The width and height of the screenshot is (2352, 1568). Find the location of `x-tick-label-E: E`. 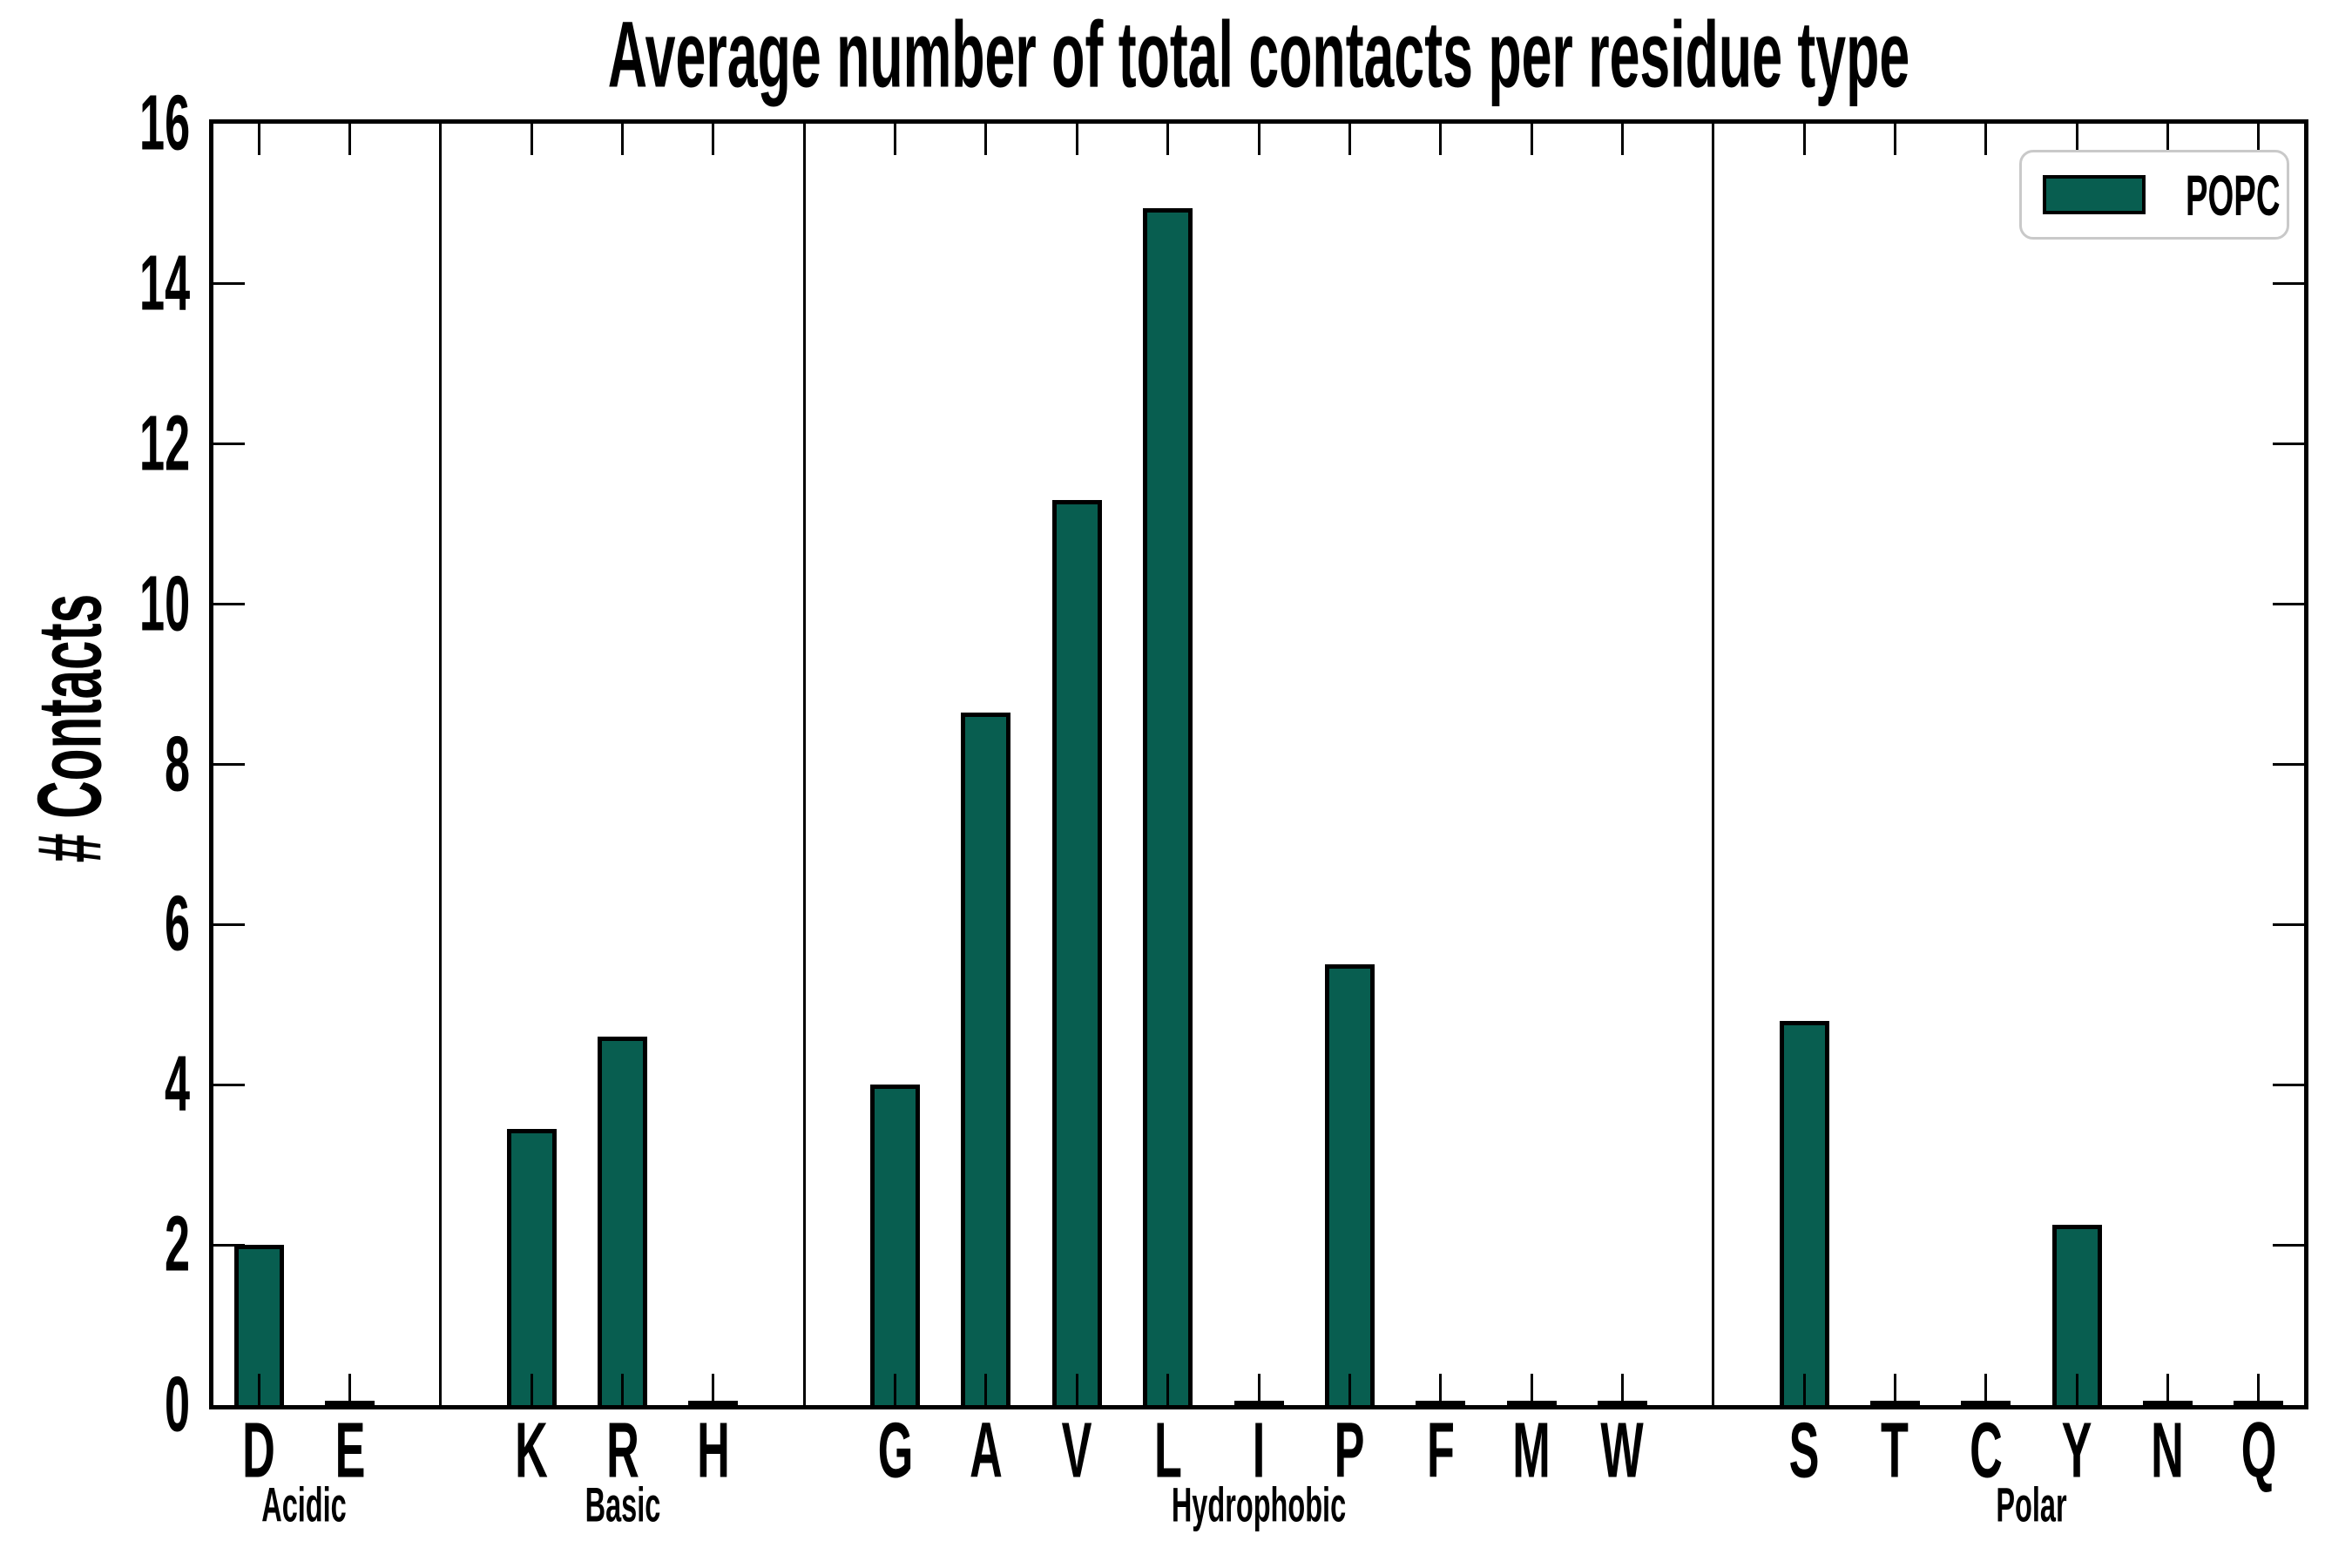

x-tick-label-E: E is located at coordinates (350, 1452).